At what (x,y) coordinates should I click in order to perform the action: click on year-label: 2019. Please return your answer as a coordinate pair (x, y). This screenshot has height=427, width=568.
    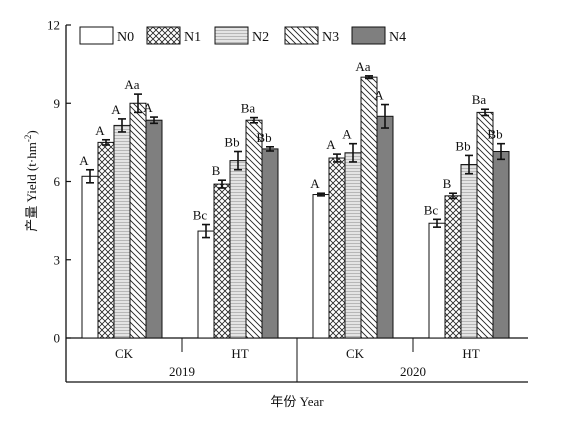
    Looking at the image, I should click on (182, 371).